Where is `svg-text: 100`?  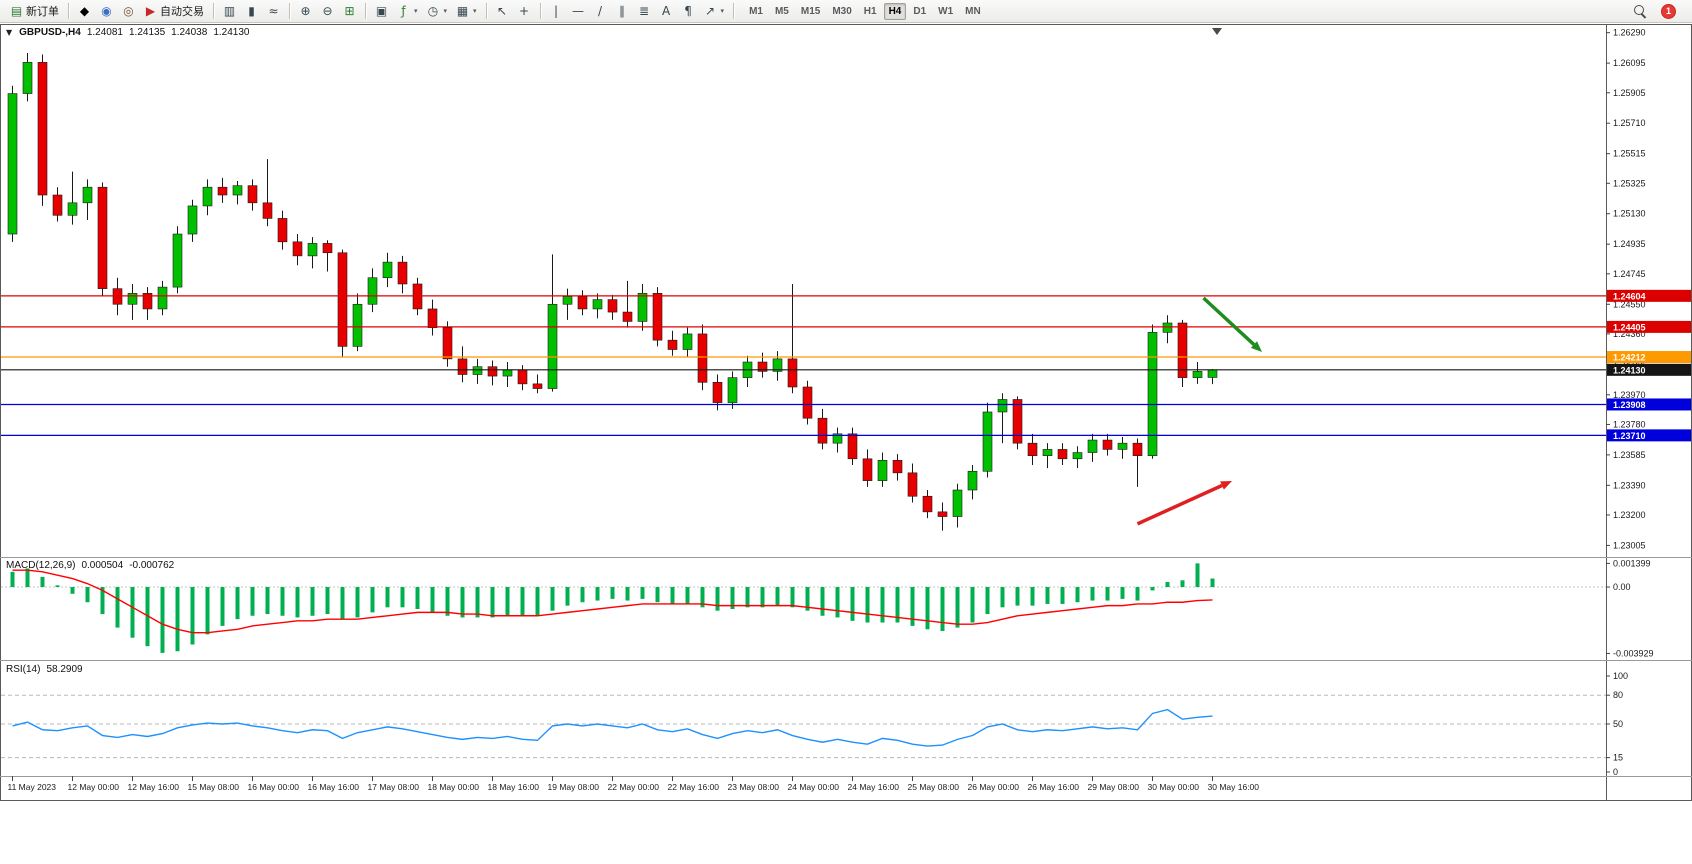
svg-text: 100 is located at coordinates (1620, 676).